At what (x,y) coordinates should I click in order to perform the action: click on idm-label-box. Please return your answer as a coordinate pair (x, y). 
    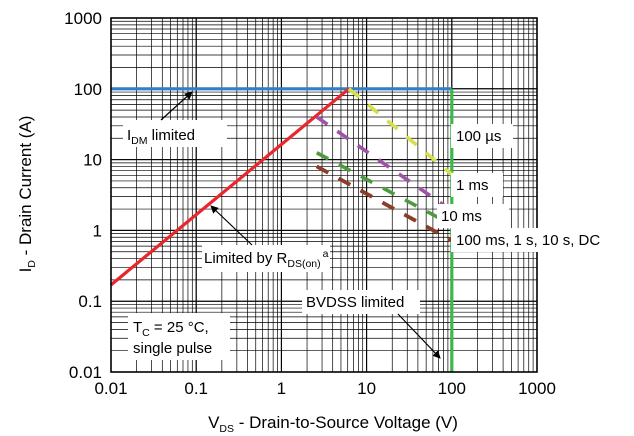
    Looking at the image, I should click on (175, 133).